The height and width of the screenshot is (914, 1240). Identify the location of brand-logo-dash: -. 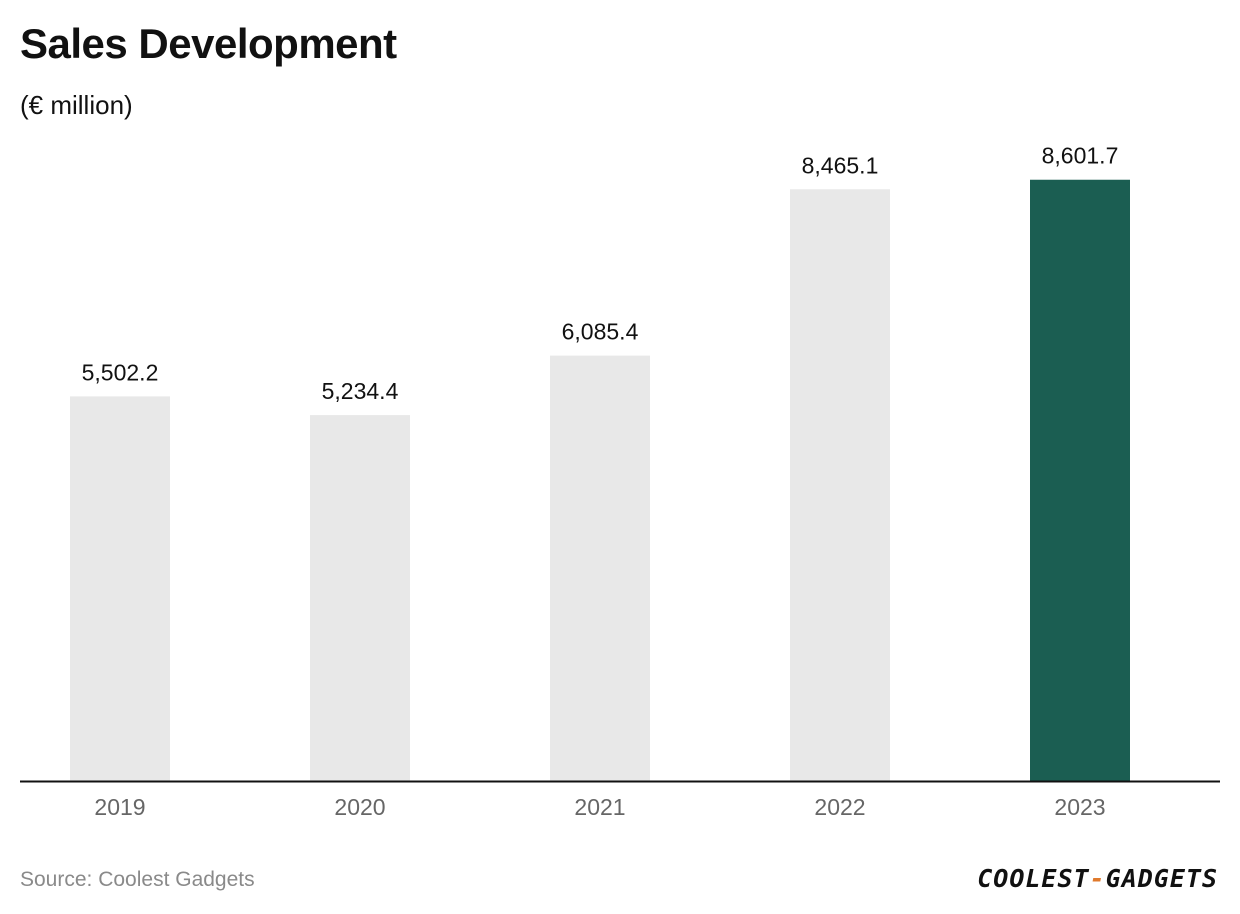
(1097, 878).